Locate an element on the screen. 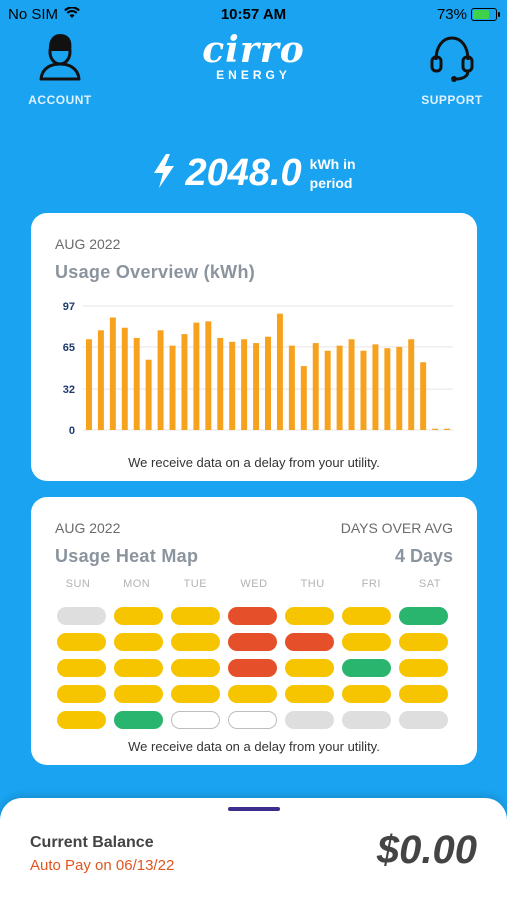  logo-text: cirro is located at coordinates (253, 50).